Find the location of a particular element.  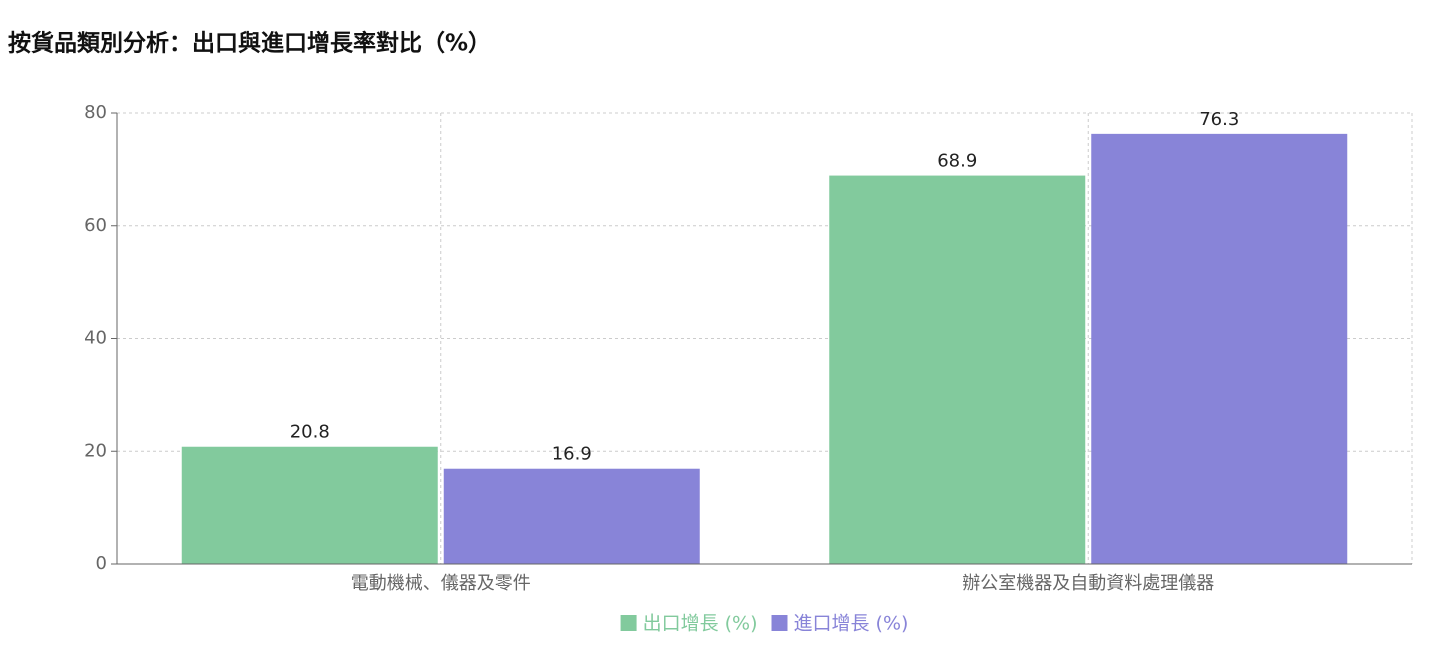

legend-label: 出口增長 (%) is located at coordinates (700, 624).